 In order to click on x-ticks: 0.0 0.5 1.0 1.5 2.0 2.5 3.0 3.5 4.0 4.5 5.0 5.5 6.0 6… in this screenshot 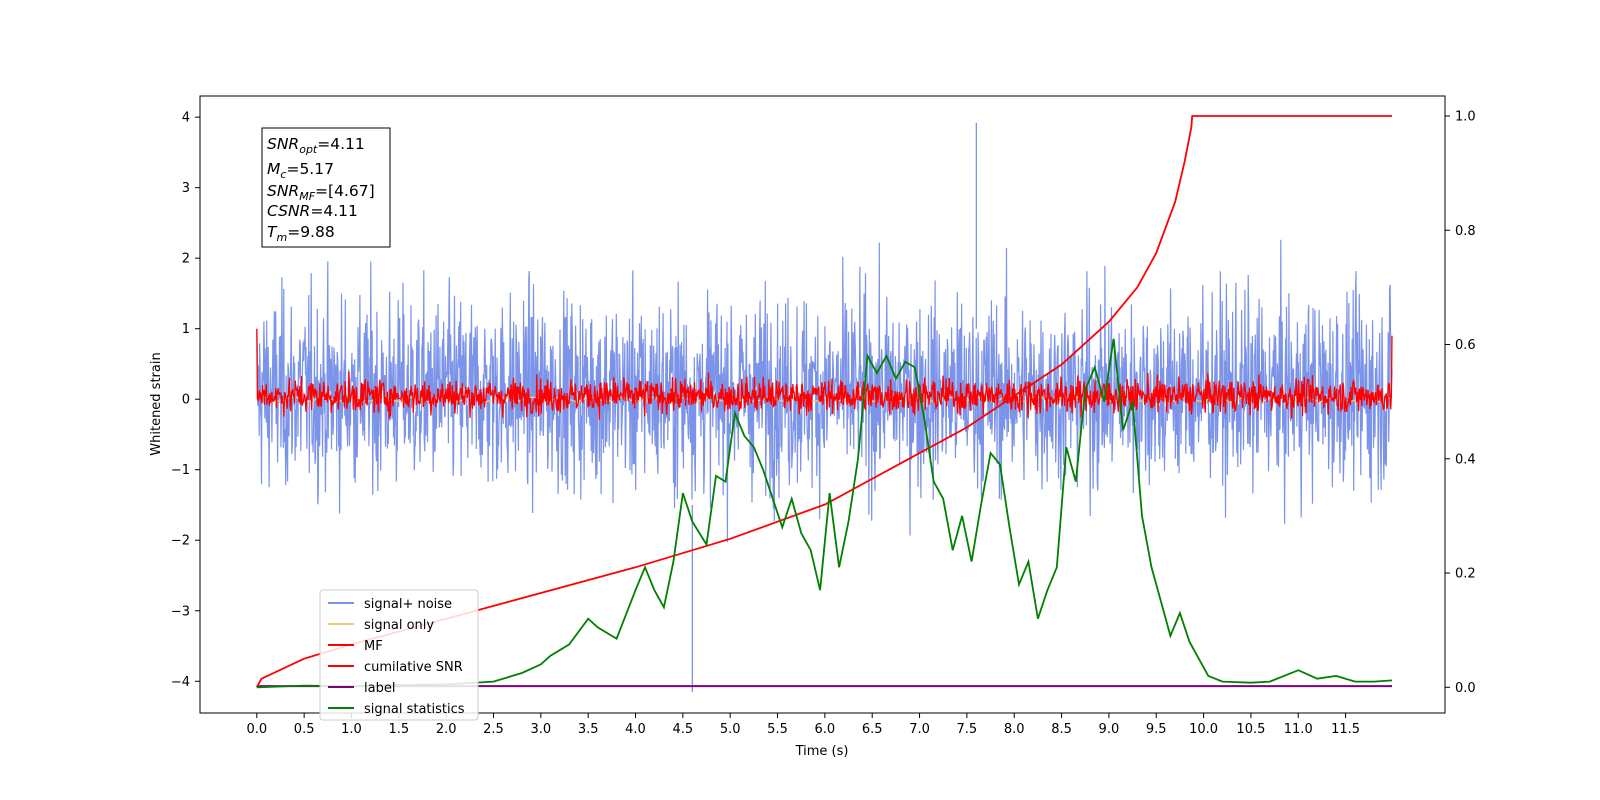, I will do `click(803, 725)`.